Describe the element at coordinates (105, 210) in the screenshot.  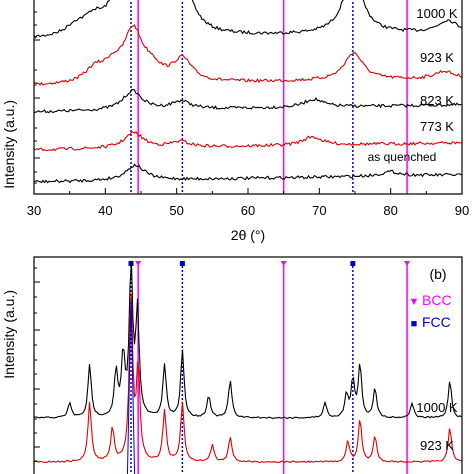
I see `panel-a-x-tick-label: 40` at that location.